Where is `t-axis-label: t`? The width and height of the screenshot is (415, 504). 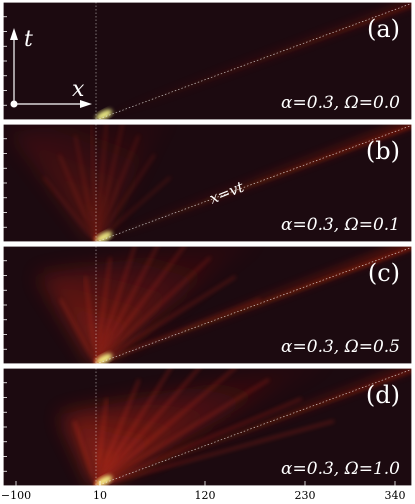
t-axis-label: t is located at coordinates (28, 39).